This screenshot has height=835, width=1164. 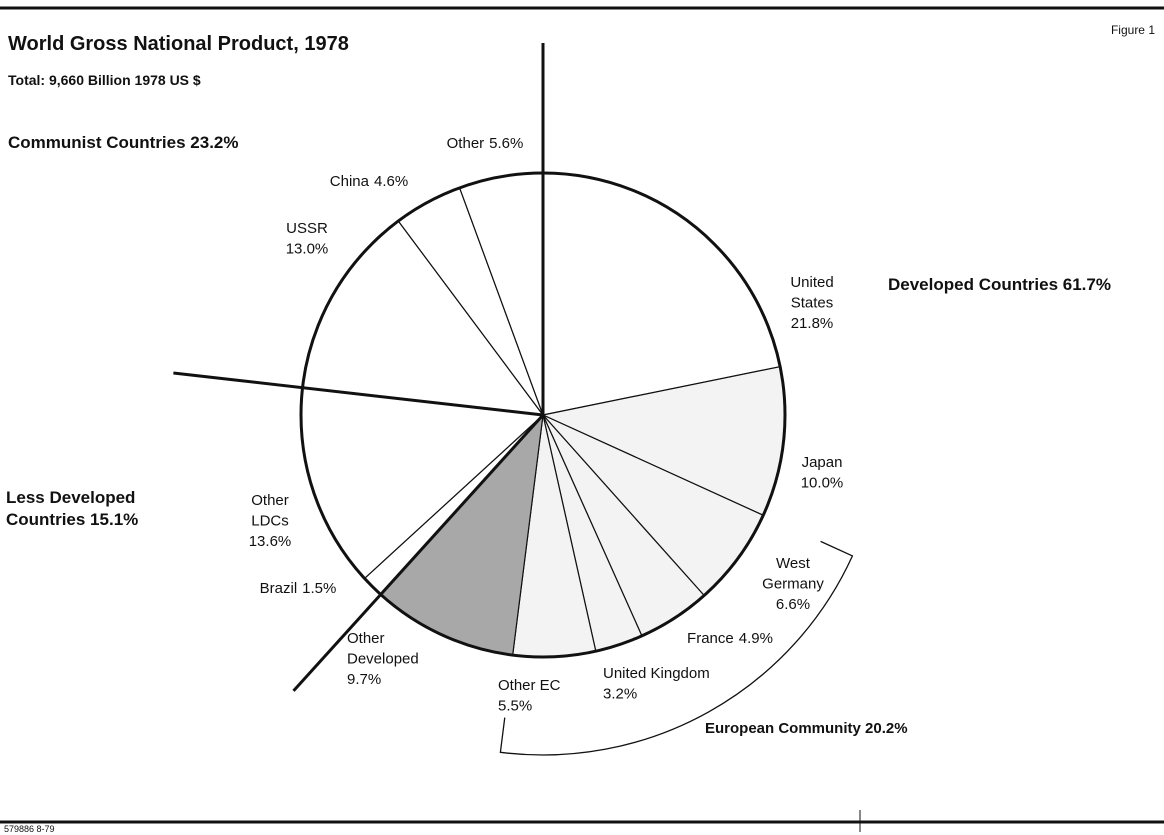 I want to click on slice-value: 1.5%, so click(x=319, y=588).